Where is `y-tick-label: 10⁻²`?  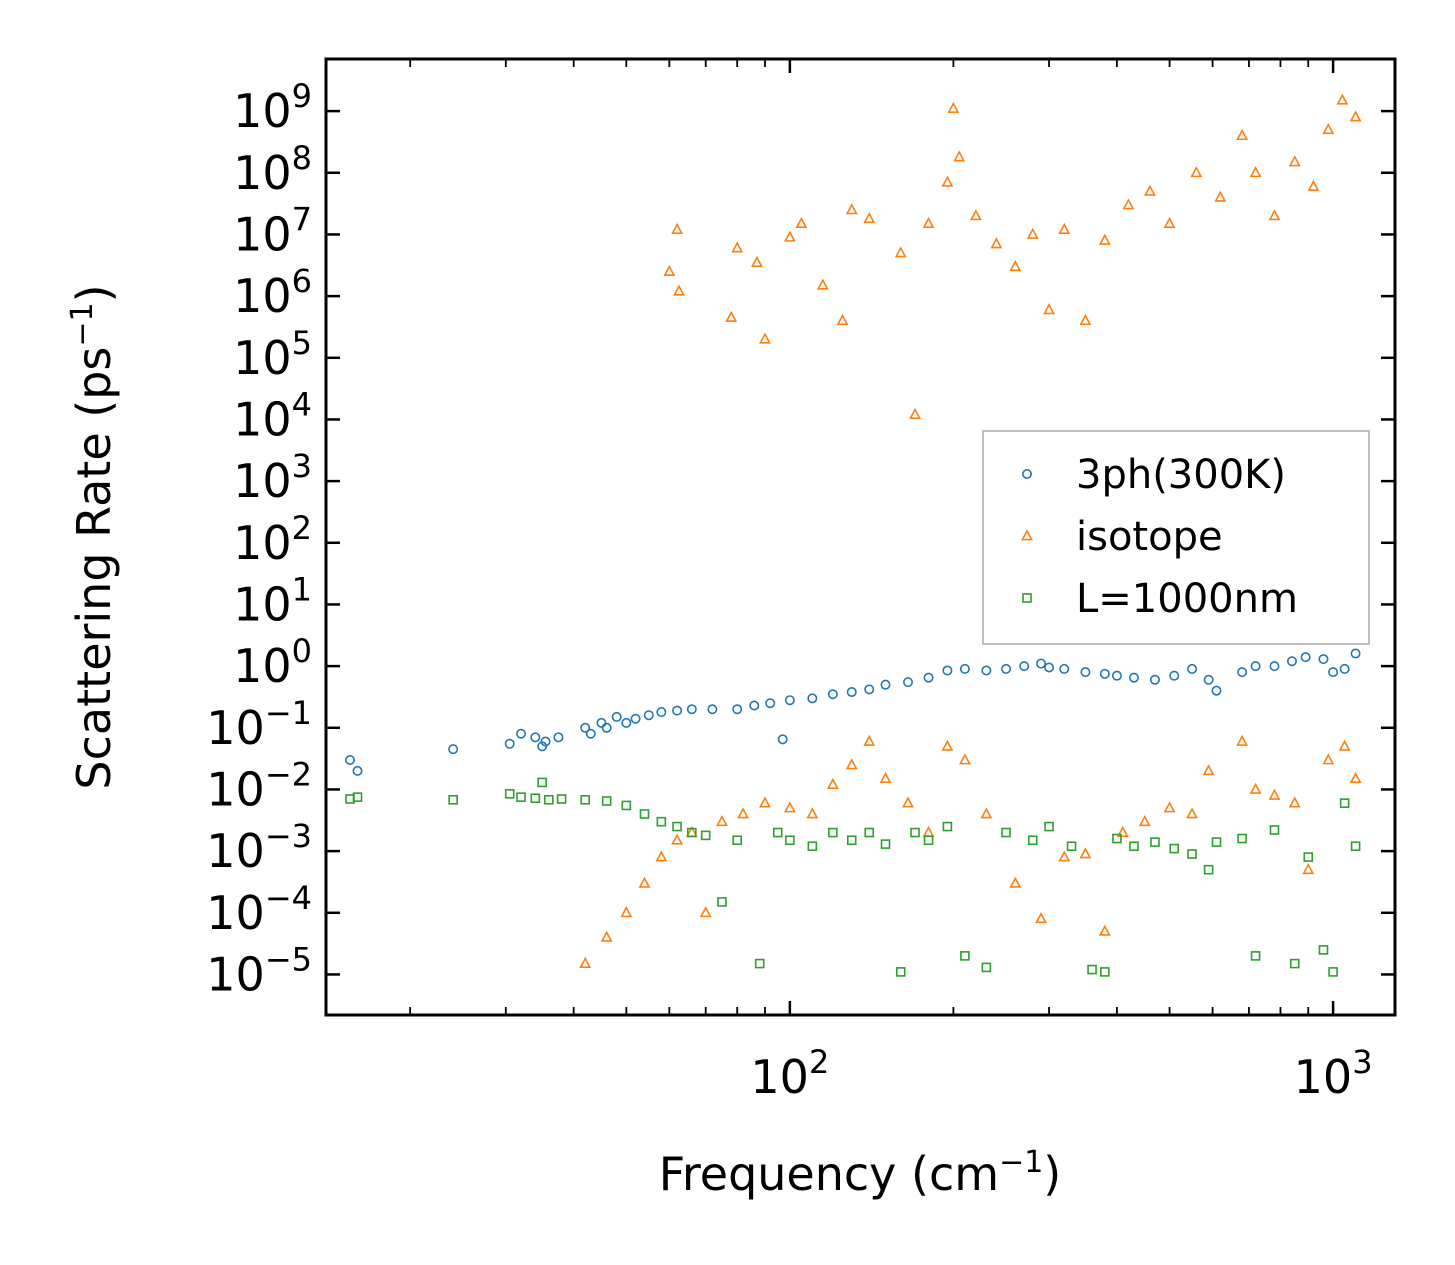 y-tick-label: 10⁻² is located at coordinates (259, 785).